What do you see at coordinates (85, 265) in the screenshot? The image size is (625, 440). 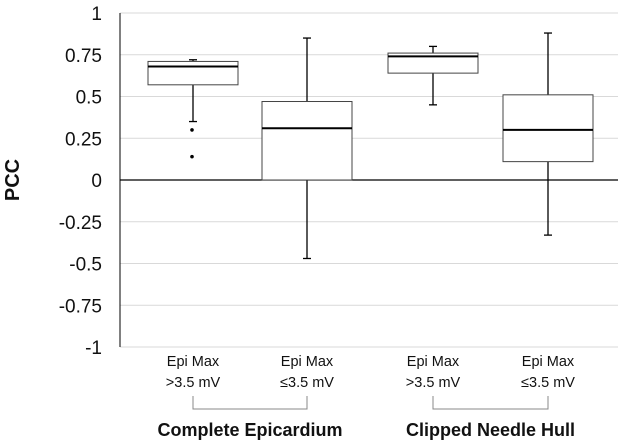 I see `y-tick-label: -0.5` at bounding box center [85, 265].